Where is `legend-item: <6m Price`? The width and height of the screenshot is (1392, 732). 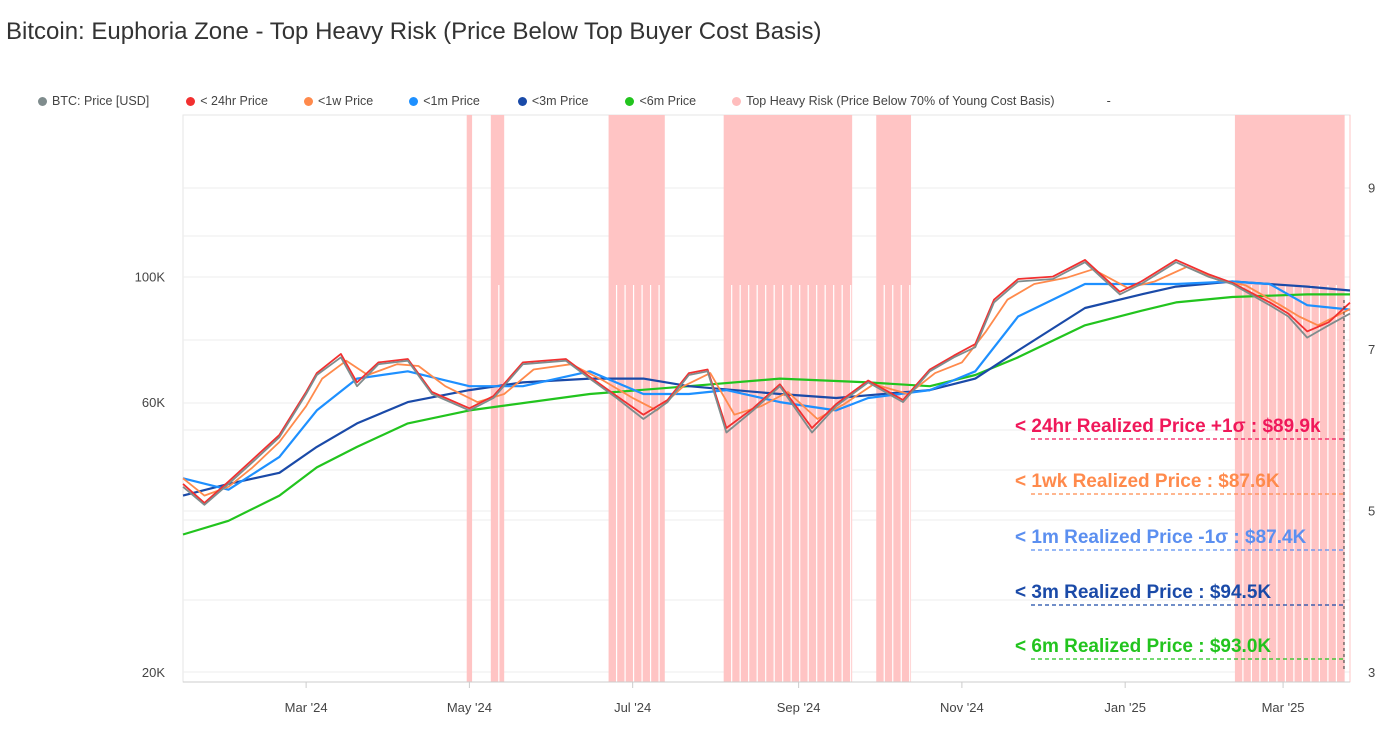
legend-item: <6m Price is located at coordinates (660, 101).